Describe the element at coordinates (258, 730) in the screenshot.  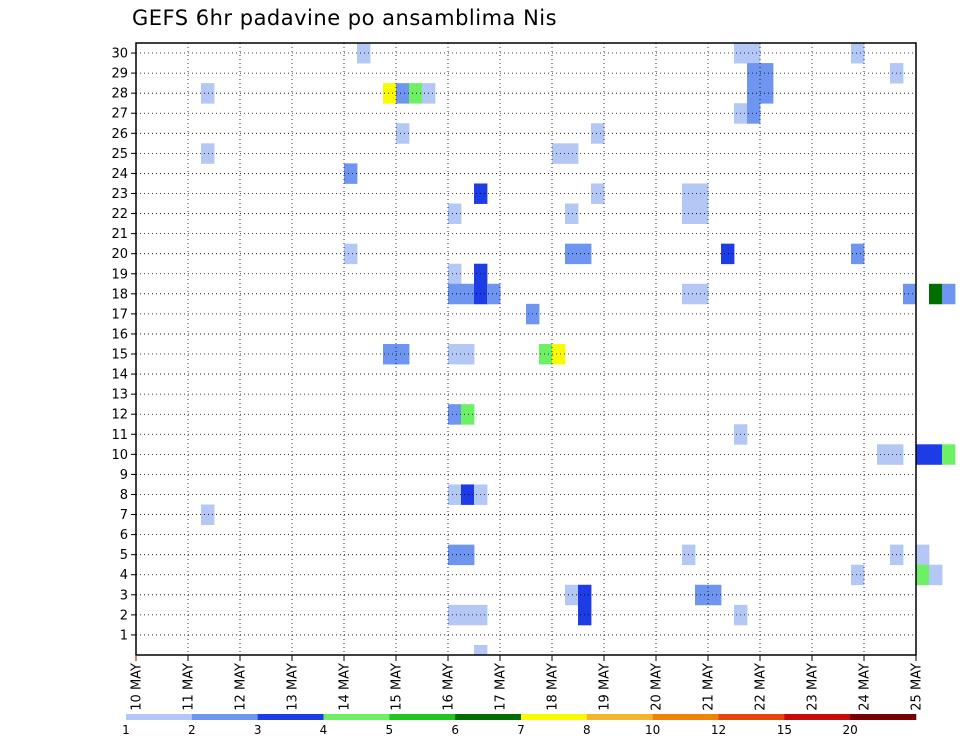
I see `colorbar-label: 3` at that location.